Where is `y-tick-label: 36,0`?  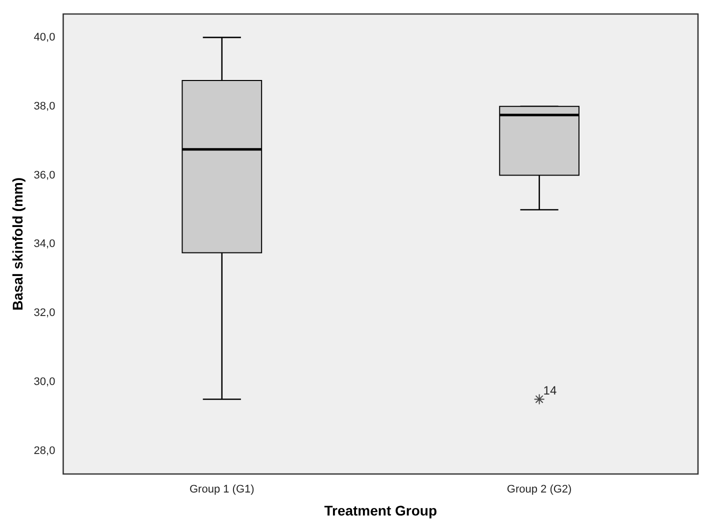 y-tick-label: 36,0 is located at coordinates (45, 175).